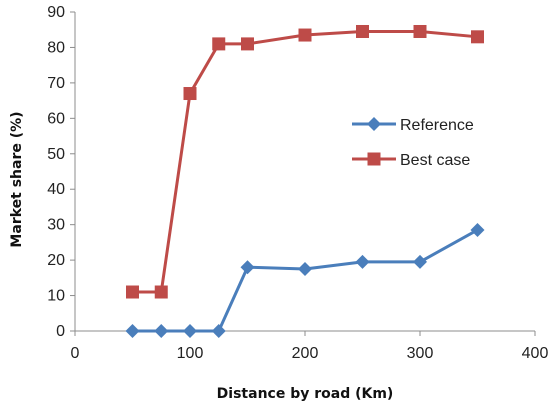 The image size is (551, 406). What do you see at coordinates (56, 225) in the screenshot?
I see `y-tick-label: 30` at bounding box center [56, 225].